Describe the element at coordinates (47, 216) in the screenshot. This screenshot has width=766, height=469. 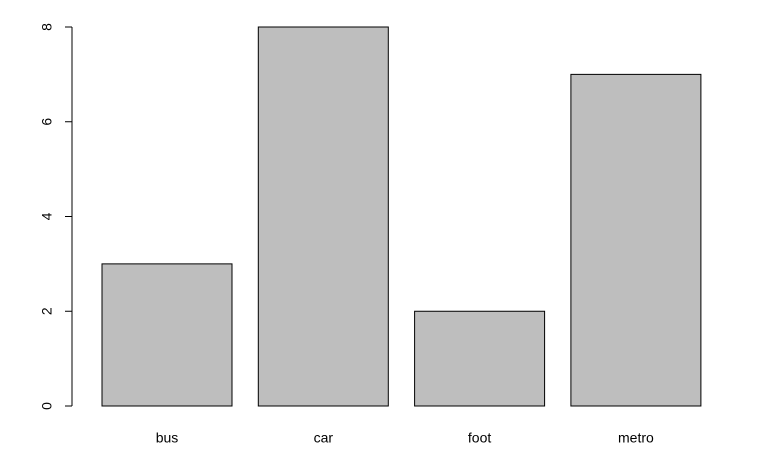
I see `y-tick-label: 4` at that location.